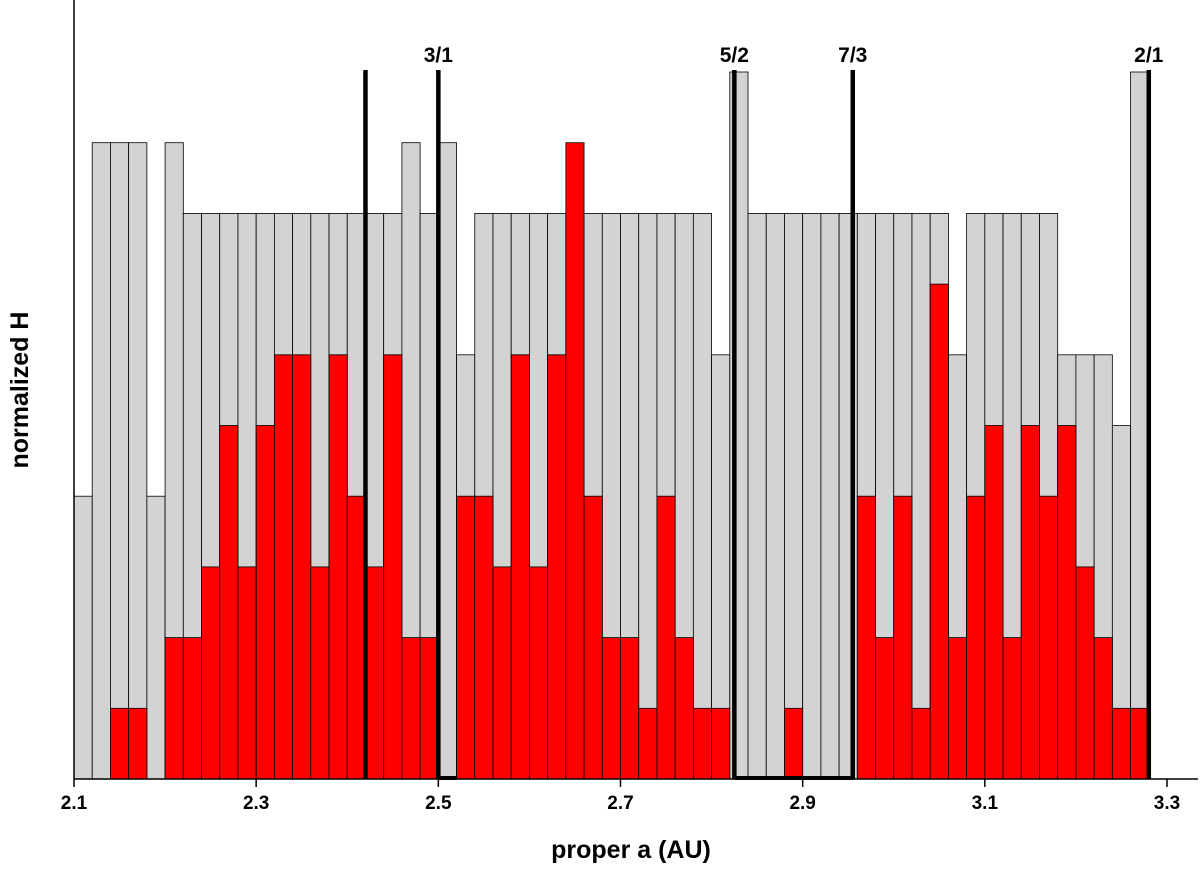 This screenshot has width=1200, height=872. What do you see at coordinates (734, 55) in the screenshot?
I see `resonance-label: 5/2` at bounding box center [734, 55].